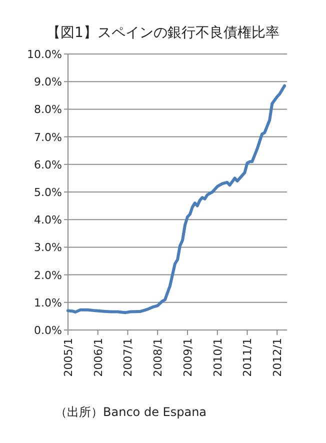  Describe the element at coordinates (217, 357) in the screenshot. I see `x-tick-label: 2010/1` at that location.